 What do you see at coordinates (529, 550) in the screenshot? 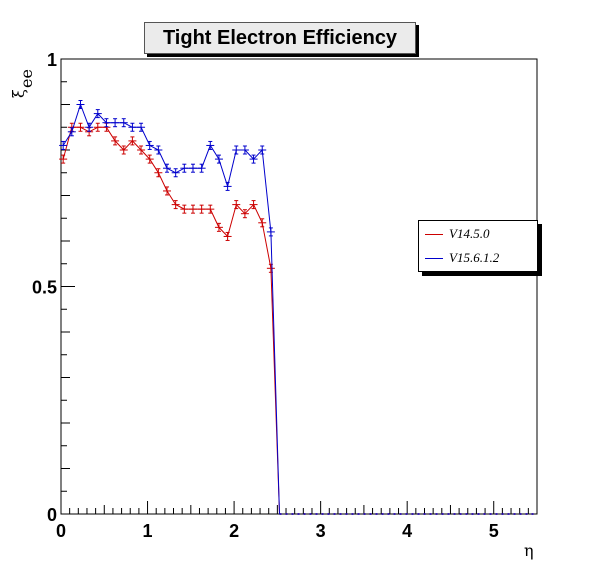
I see `x-axis-label: η` at bounding box center [529, 550].